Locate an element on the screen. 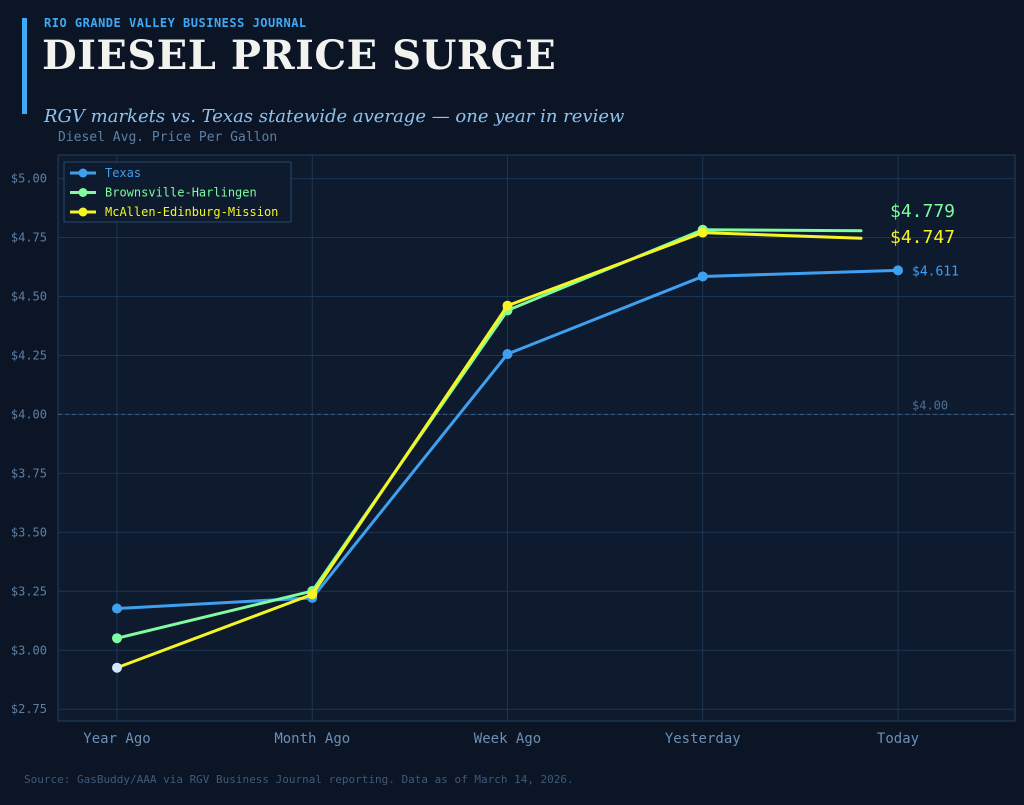  reference-line-label: $4.00 is located at coordinates (930, 405).